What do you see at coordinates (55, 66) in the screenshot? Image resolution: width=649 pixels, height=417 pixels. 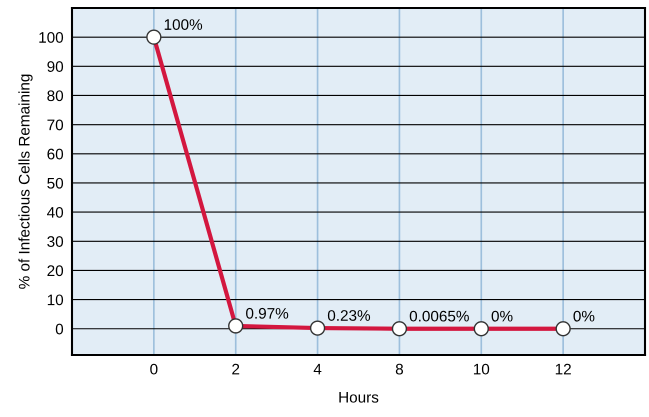 I see `y-tick-label: 90` at bounding box center [55, 66].